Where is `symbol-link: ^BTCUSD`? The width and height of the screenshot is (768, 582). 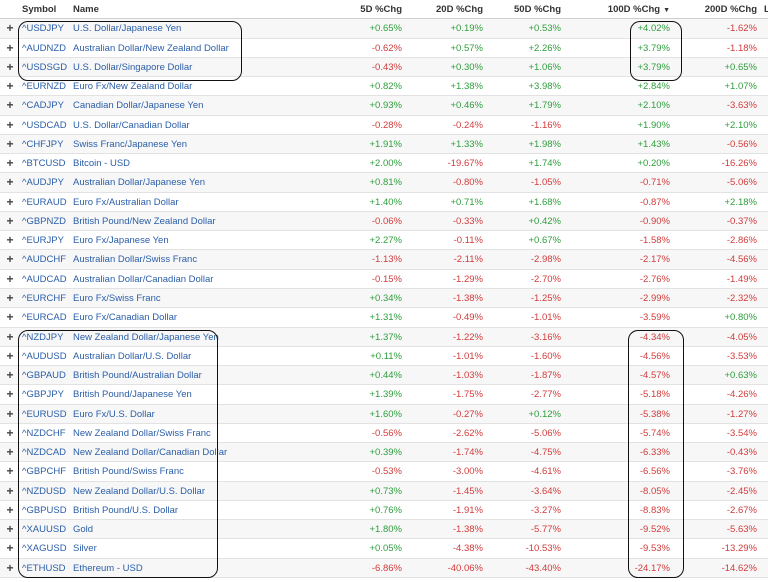
symbol-link: ^BTCUSD is located at coordinates (44, 164).